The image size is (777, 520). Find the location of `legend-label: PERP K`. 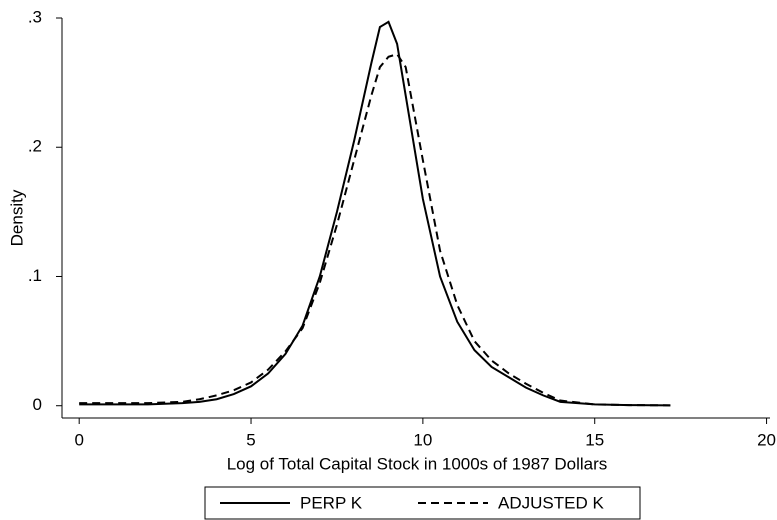

legend-label: PERP K is located at coordinates (331, 502).